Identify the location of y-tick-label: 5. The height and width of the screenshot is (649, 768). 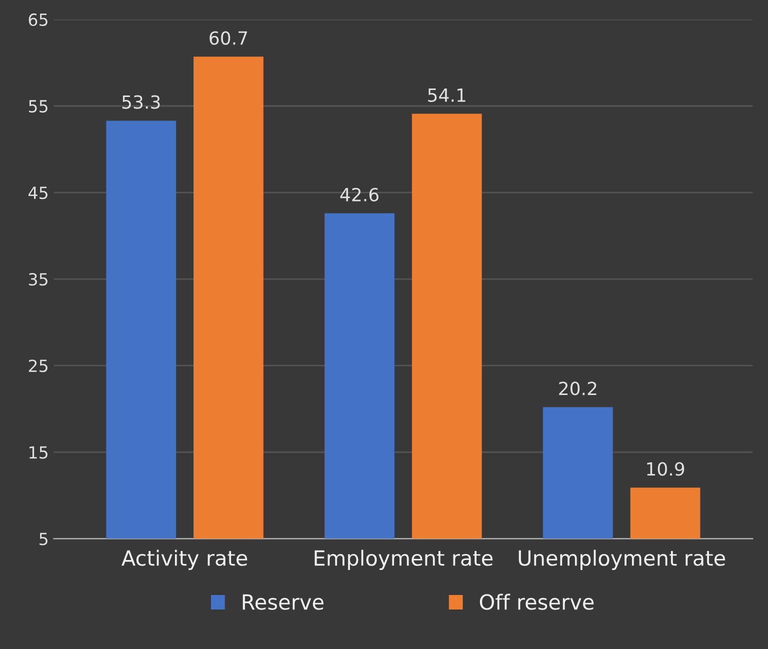
(44, 539).